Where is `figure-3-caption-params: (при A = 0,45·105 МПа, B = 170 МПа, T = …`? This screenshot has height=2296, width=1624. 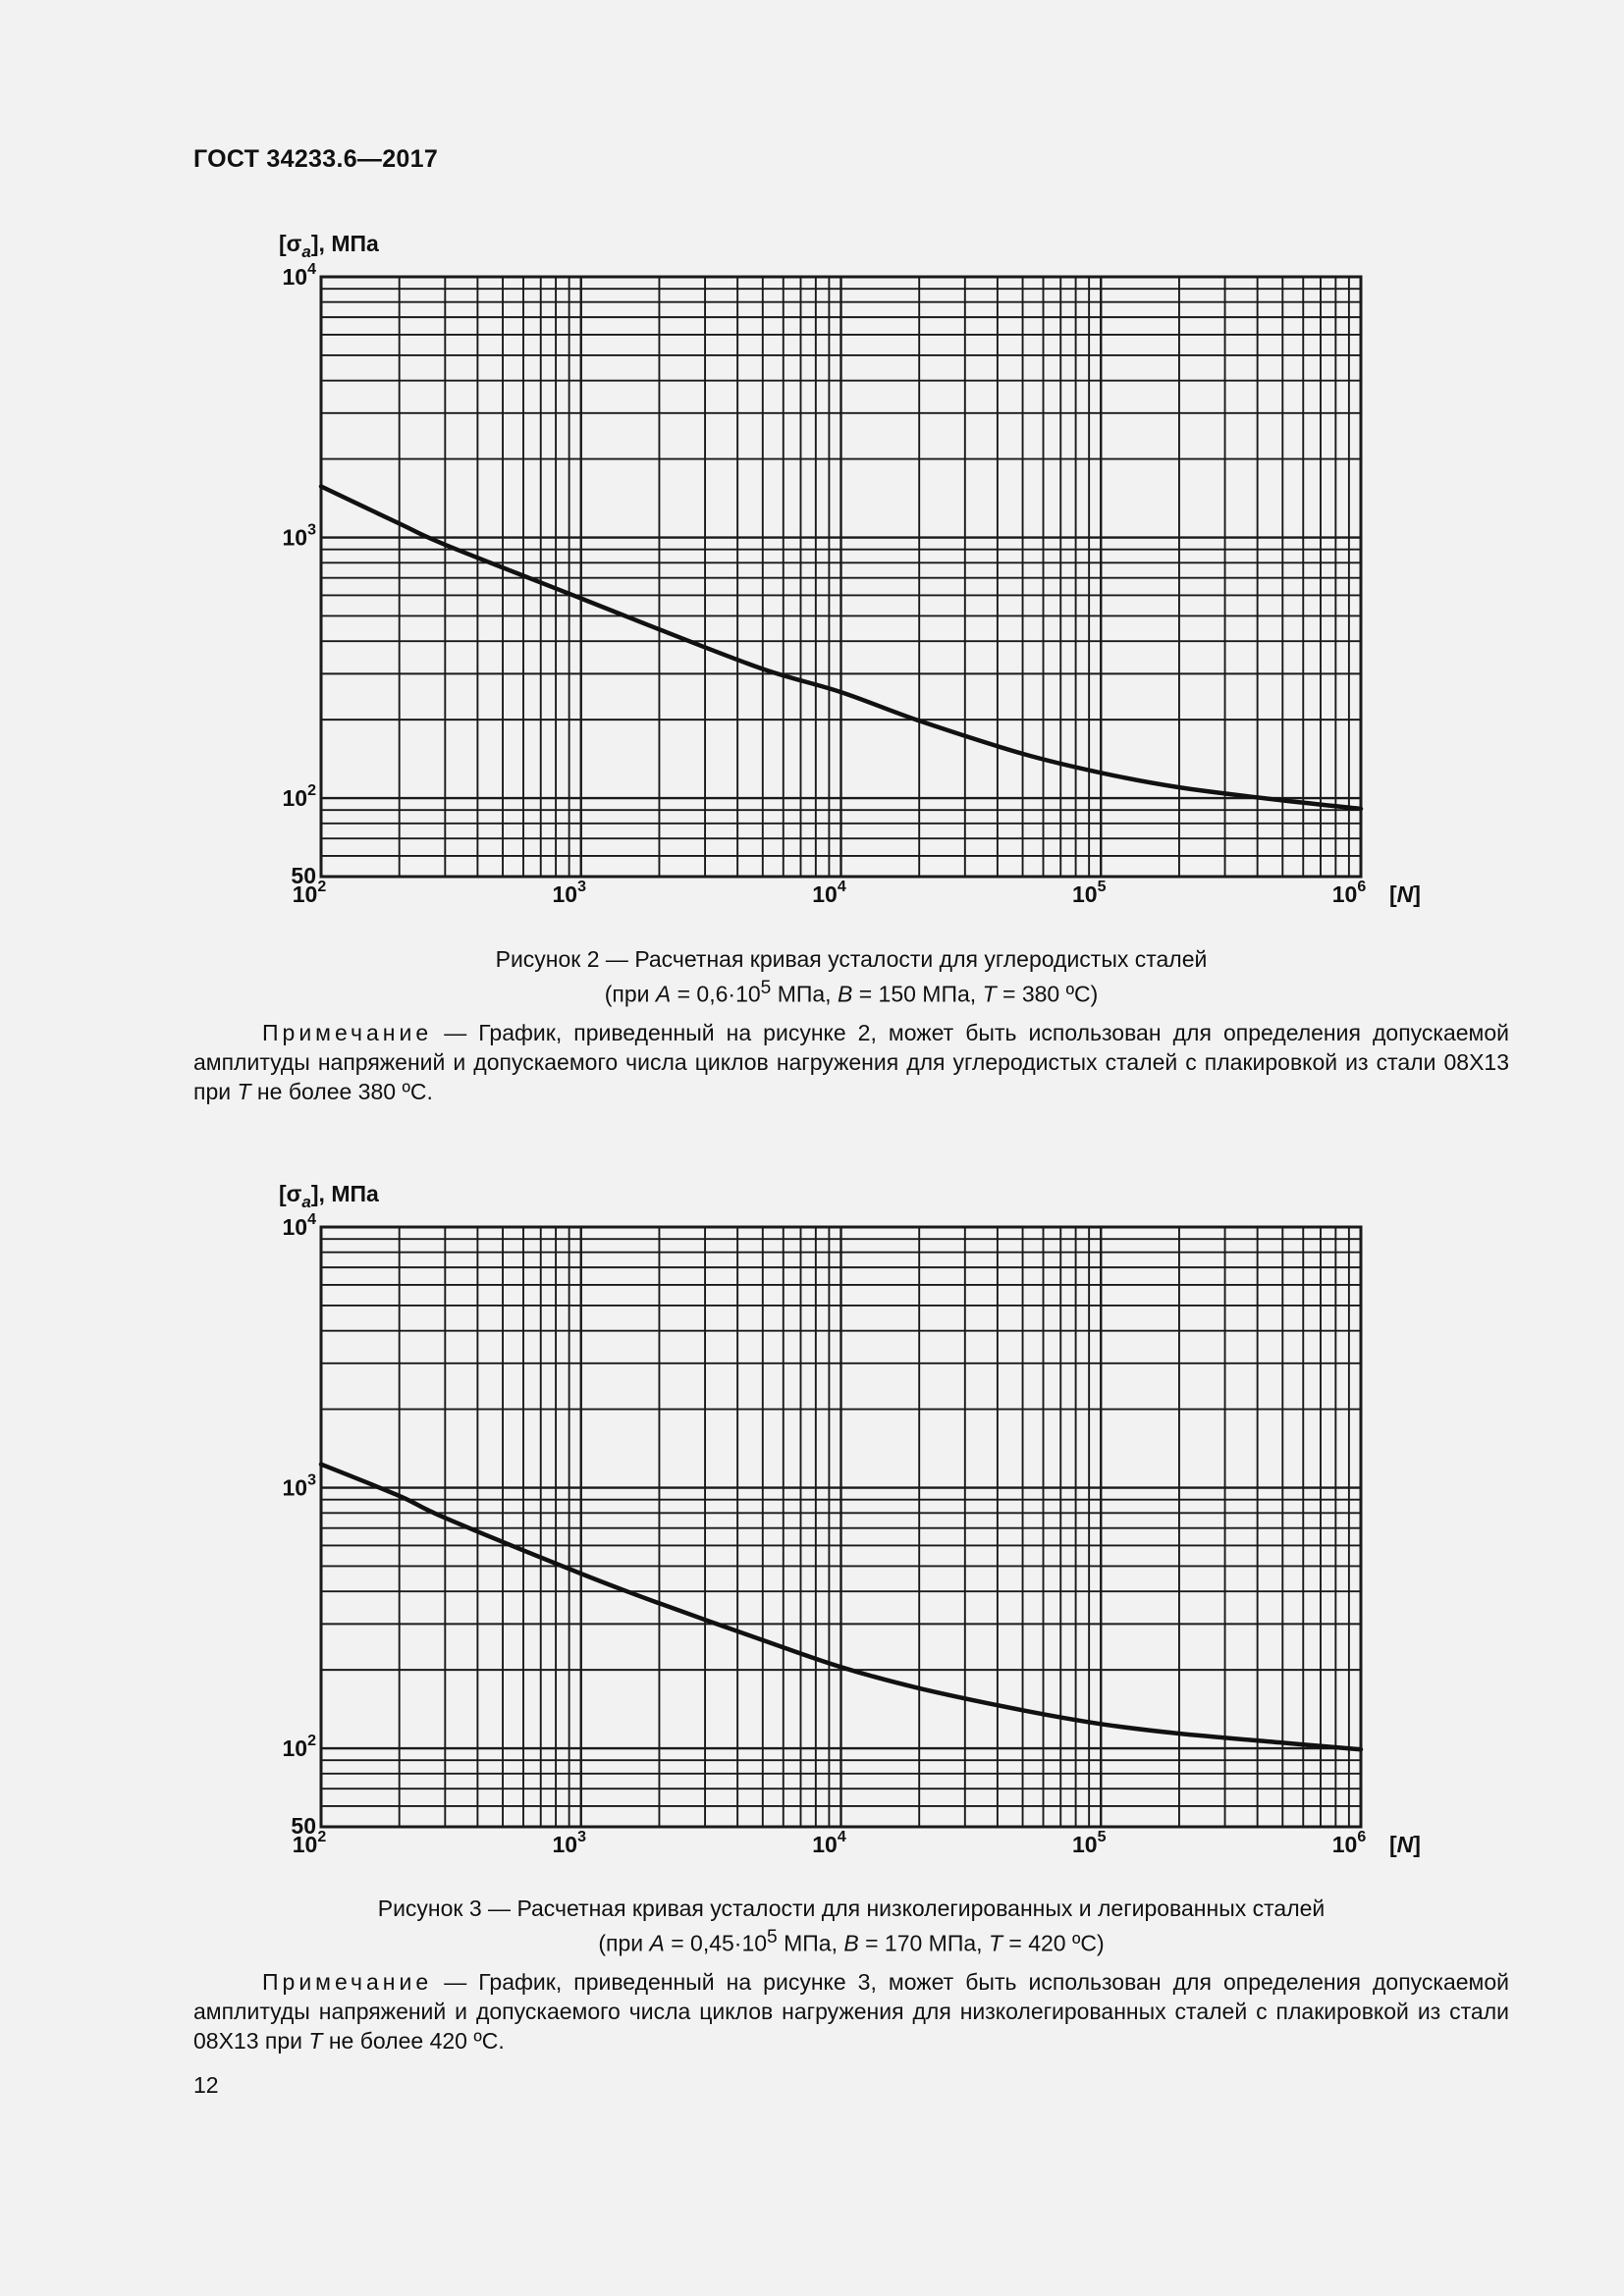
figure-3-caption-params: (при A = 0,45·105 МПа, B = 170 МПа, T = … is located at coordinates (851, 1941).